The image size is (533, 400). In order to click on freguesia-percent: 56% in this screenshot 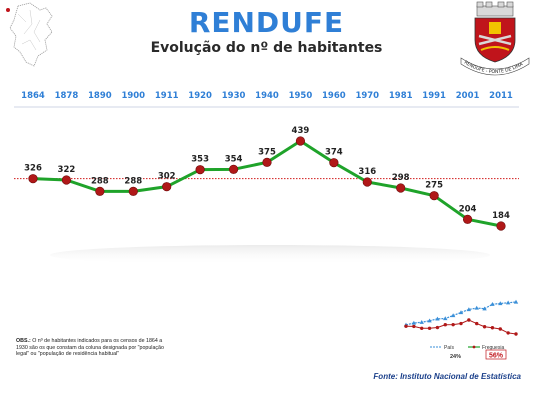, I will do `click(496, 356)`.